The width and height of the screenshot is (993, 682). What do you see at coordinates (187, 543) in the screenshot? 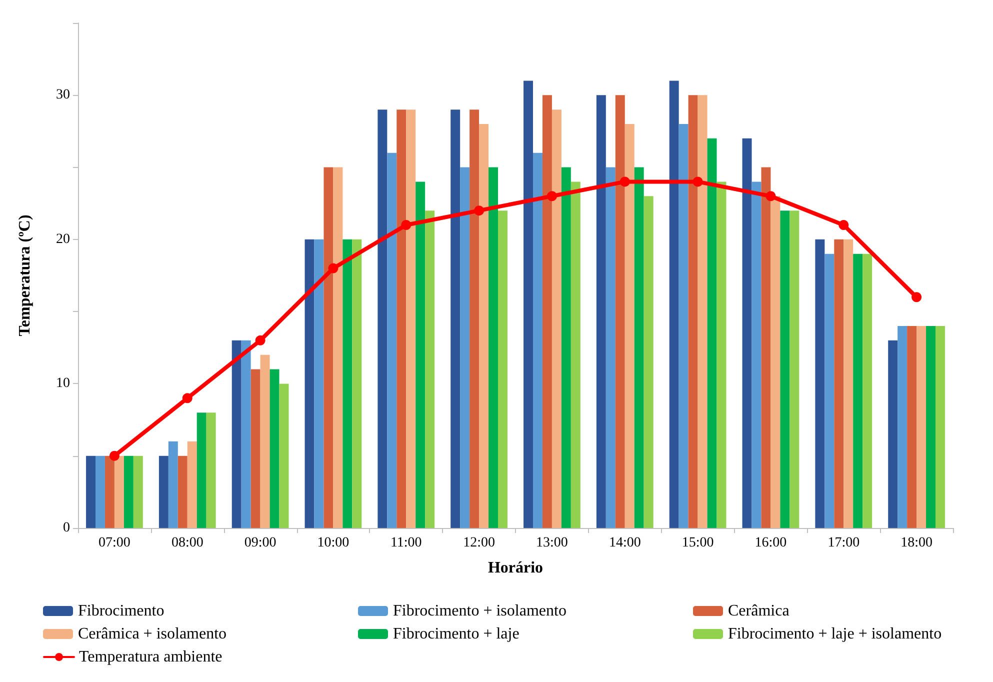
I see `x-tick-label: 08:00` at bounding box center [187, 543].